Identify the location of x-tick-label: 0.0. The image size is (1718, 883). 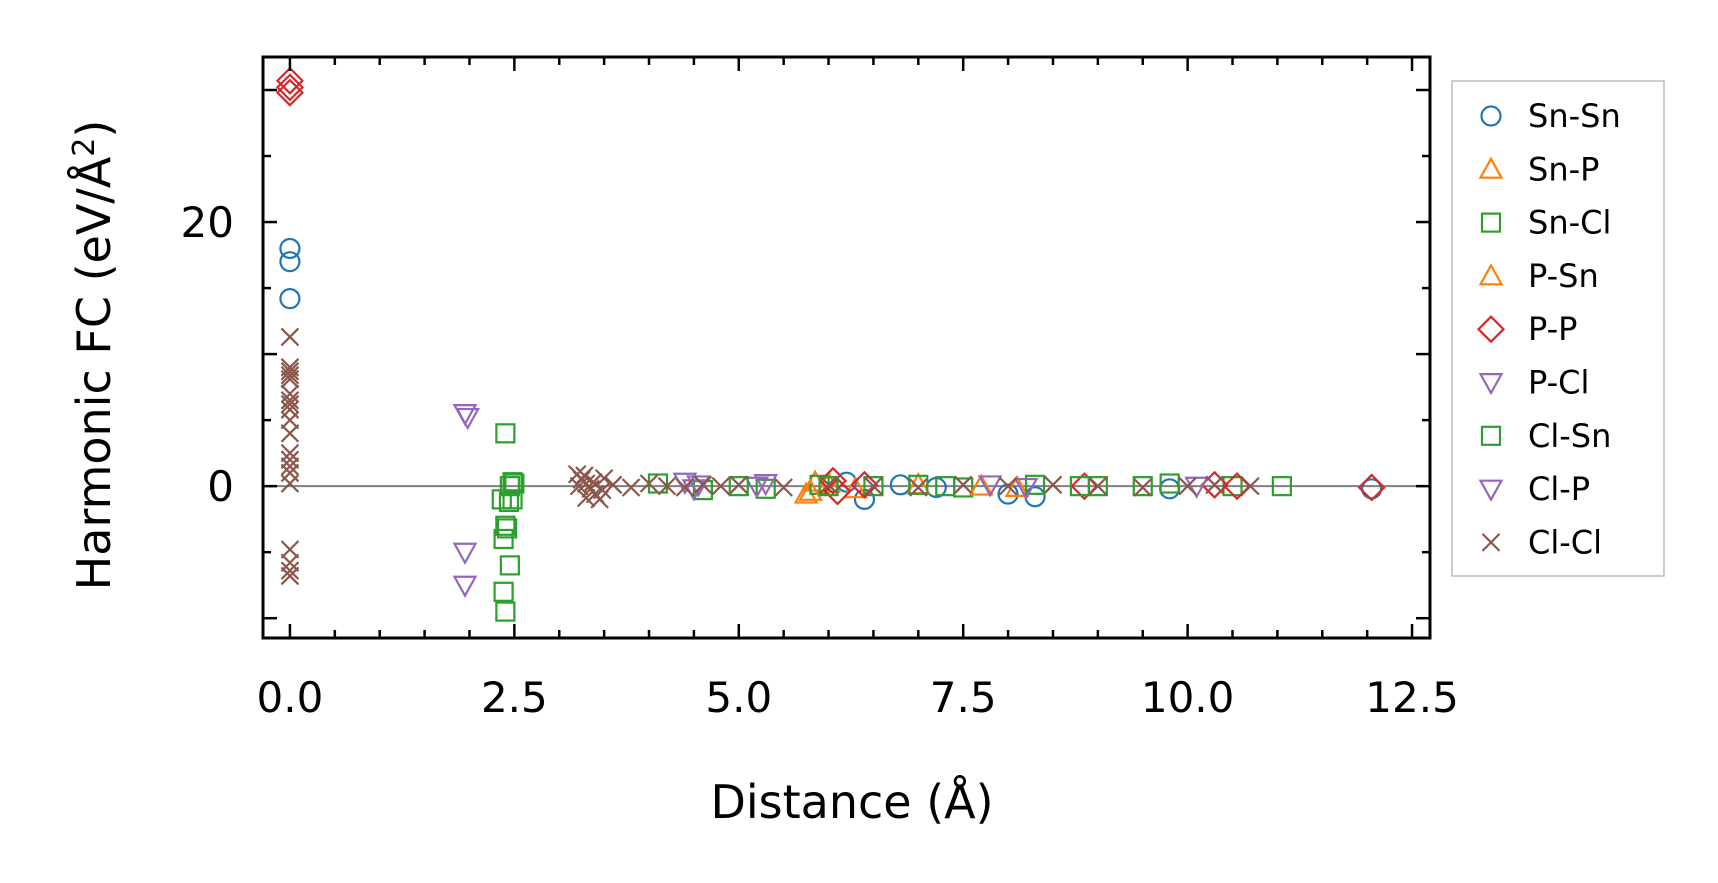
(290, 697).